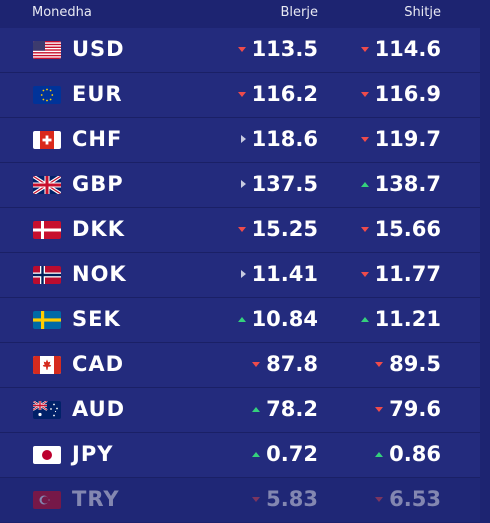  What do you see at coordinates (98, 49) in the screenshot?
I see `currency-code: USD` at bounding box center [98, 49].